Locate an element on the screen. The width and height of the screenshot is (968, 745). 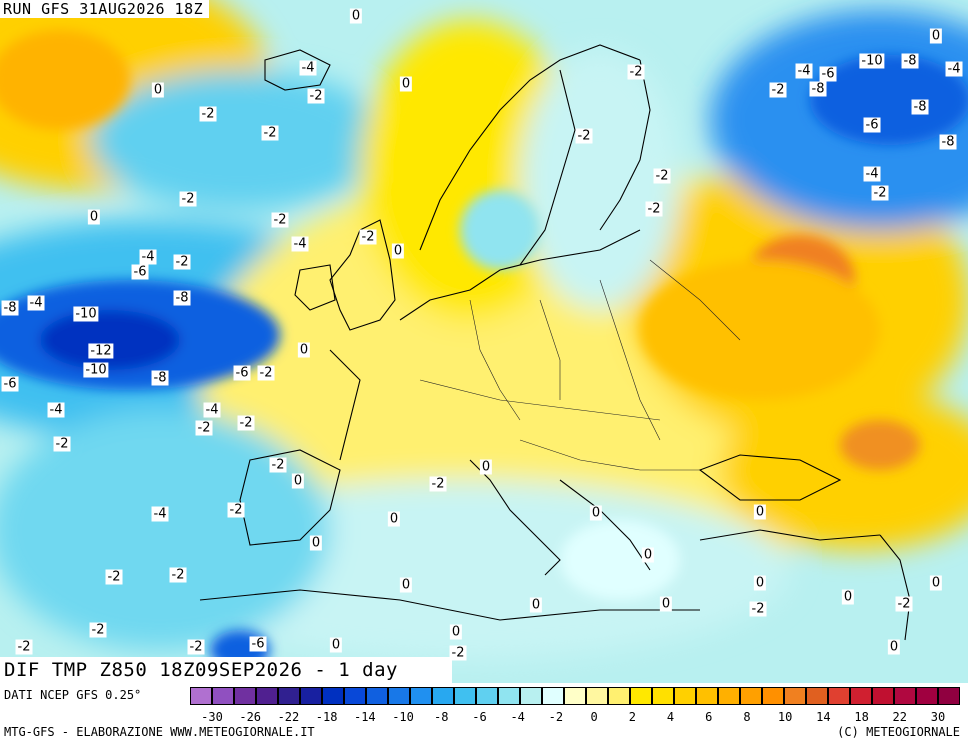
scale-tick-label: 8 is located at coordinates (747, 717).